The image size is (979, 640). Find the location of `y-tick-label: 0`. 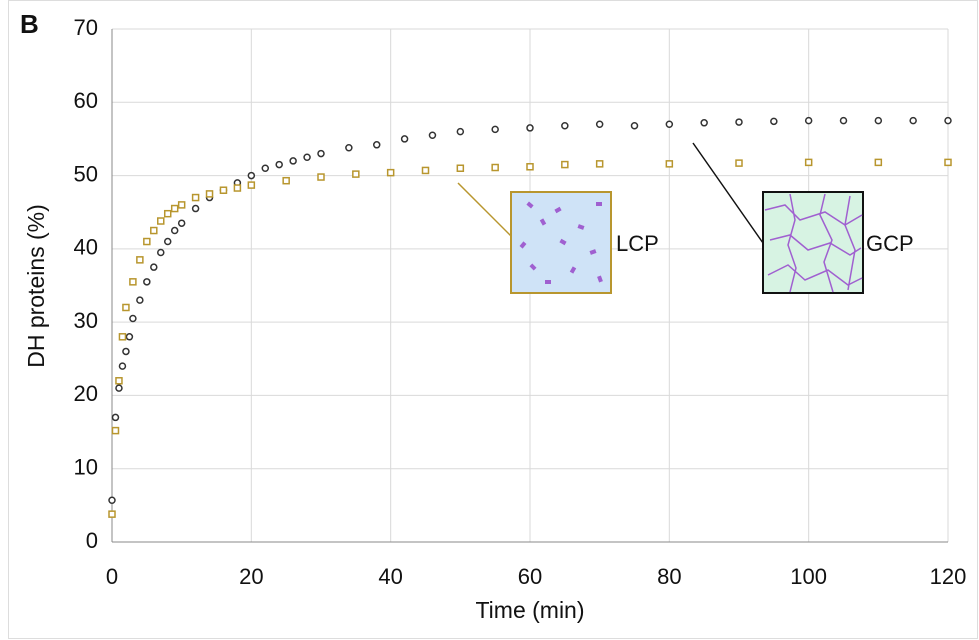

y-tick-label: 0 is located at coordinates (92, 540).